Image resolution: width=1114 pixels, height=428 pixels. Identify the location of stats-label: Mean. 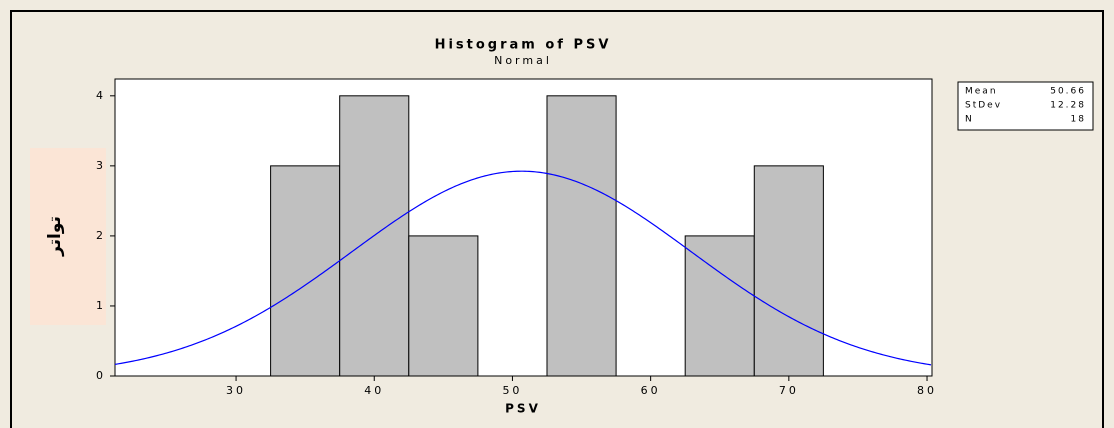
(981, 92).